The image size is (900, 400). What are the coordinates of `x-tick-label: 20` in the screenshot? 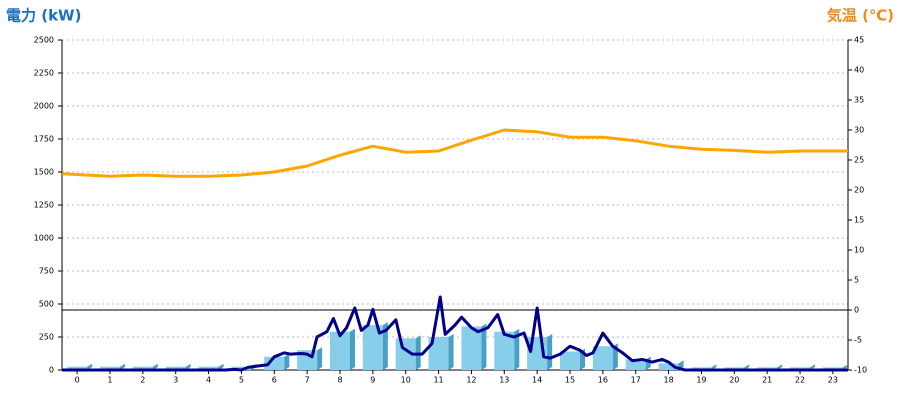 It's located at (734, 380).